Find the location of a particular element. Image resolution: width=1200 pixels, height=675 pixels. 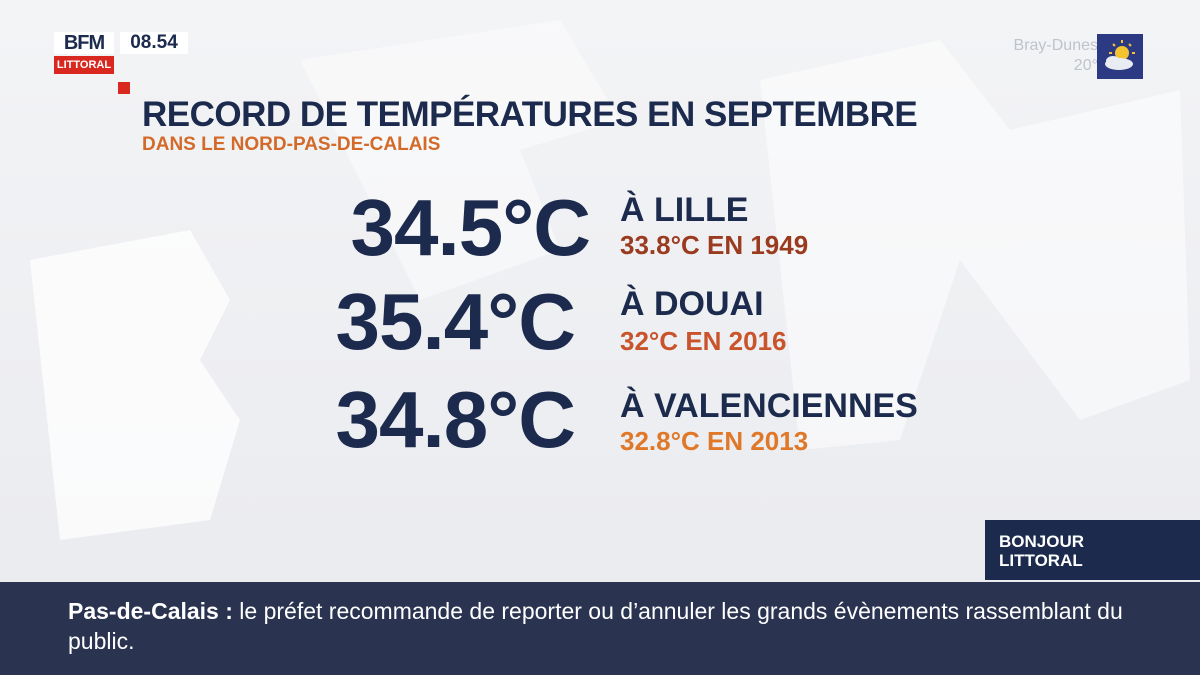

headline-subtitle: DANS LE NORD-PAS-DE-CALAIS is located at coordinates (291, 144).